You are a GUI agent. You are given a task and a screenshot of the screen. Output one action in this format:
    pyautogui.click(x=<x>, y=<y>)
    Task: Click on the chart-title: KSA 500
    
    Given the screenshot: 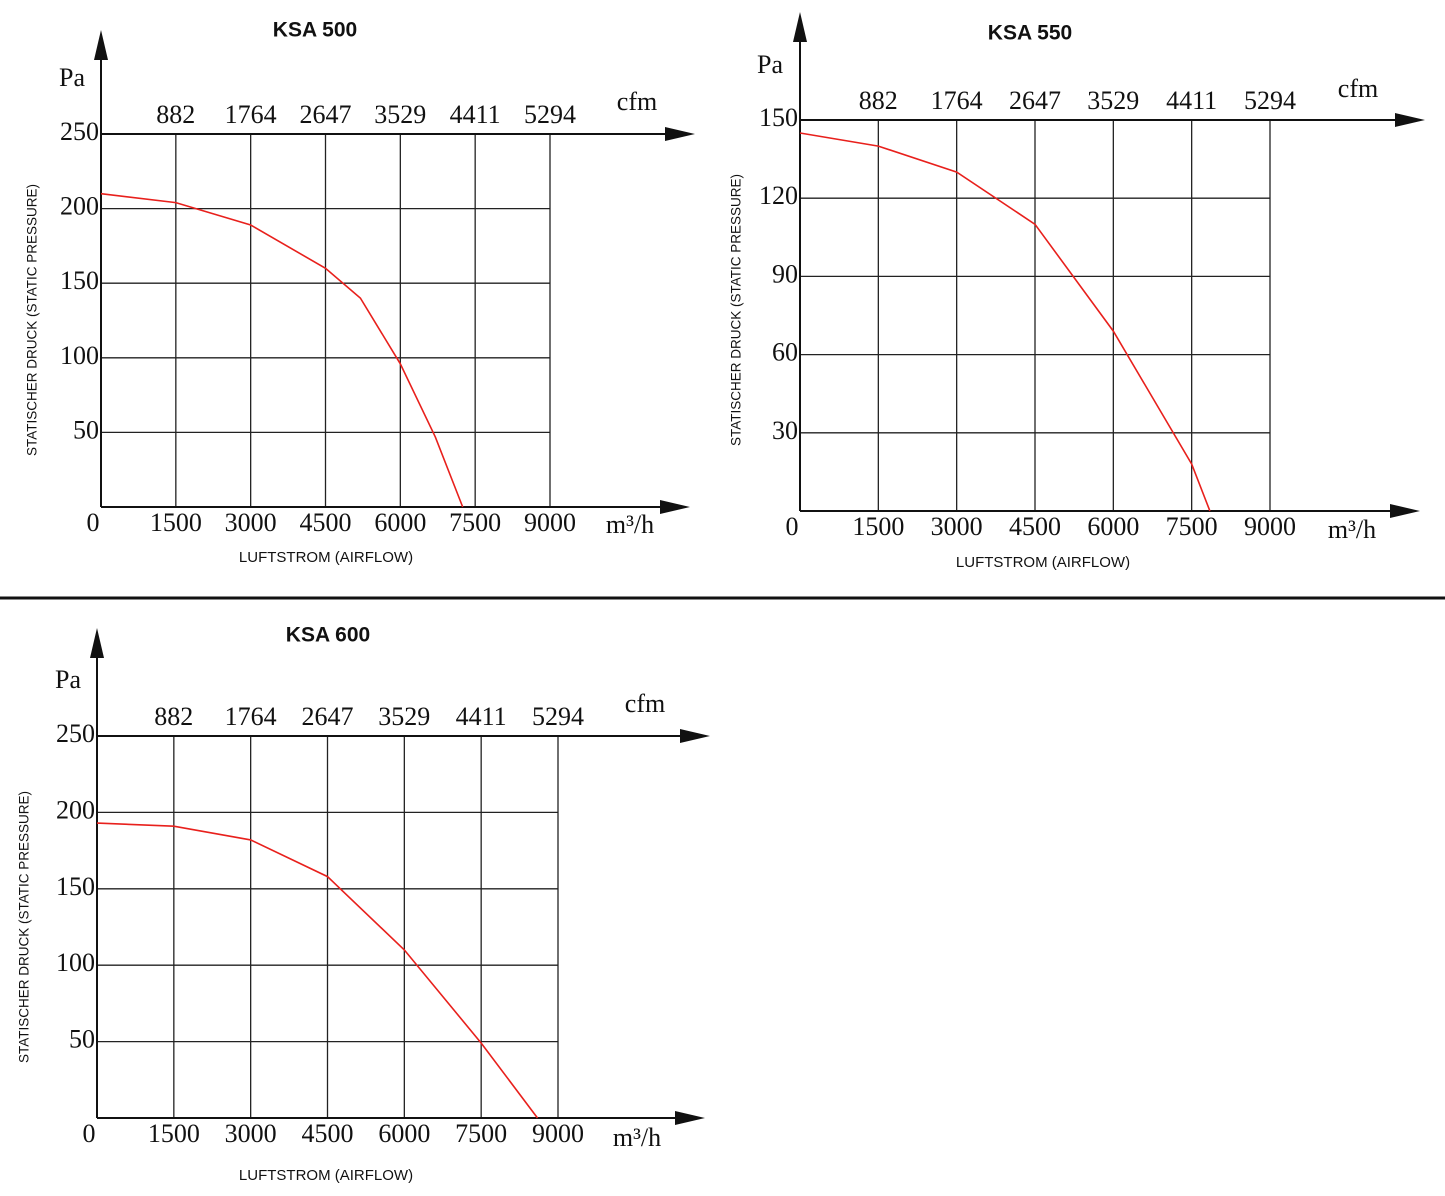 What is the action you would take?
    pyautogui.click(x=315, y=30)
    